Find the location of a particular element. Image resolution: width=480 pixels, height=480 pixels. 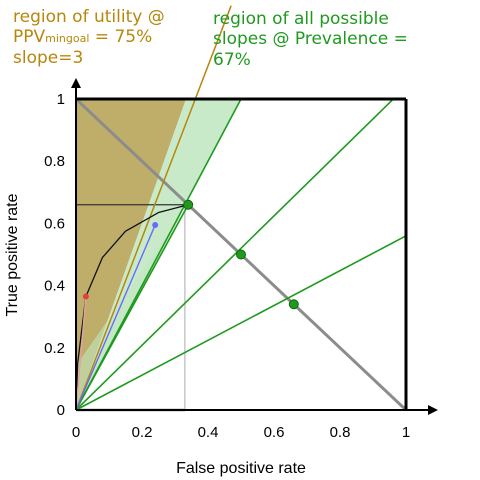

red-point is located at coordinates (85, 296).